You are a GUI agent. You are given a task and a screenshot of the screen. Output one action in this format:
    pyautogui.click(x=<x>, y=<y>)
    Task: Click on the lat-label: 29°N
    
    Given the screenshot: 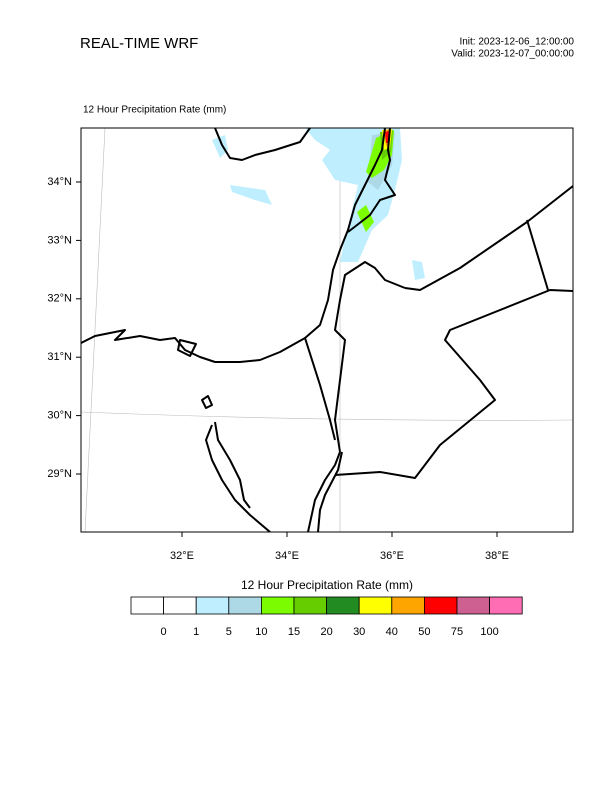 What is the action you would take?
    pyautogui.click(x=59, y=474)
    